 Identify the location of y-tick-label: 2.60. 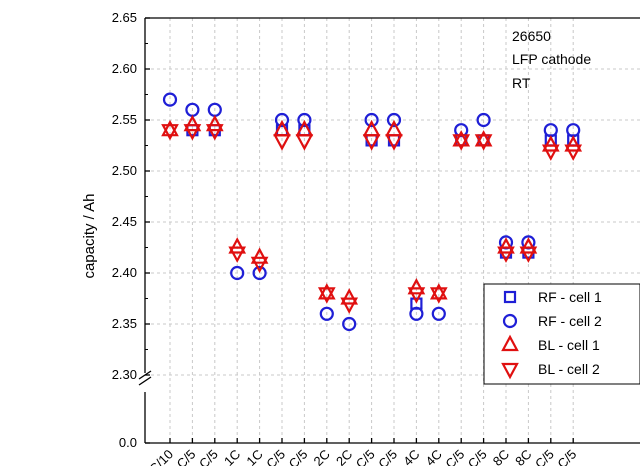
(124, 68).